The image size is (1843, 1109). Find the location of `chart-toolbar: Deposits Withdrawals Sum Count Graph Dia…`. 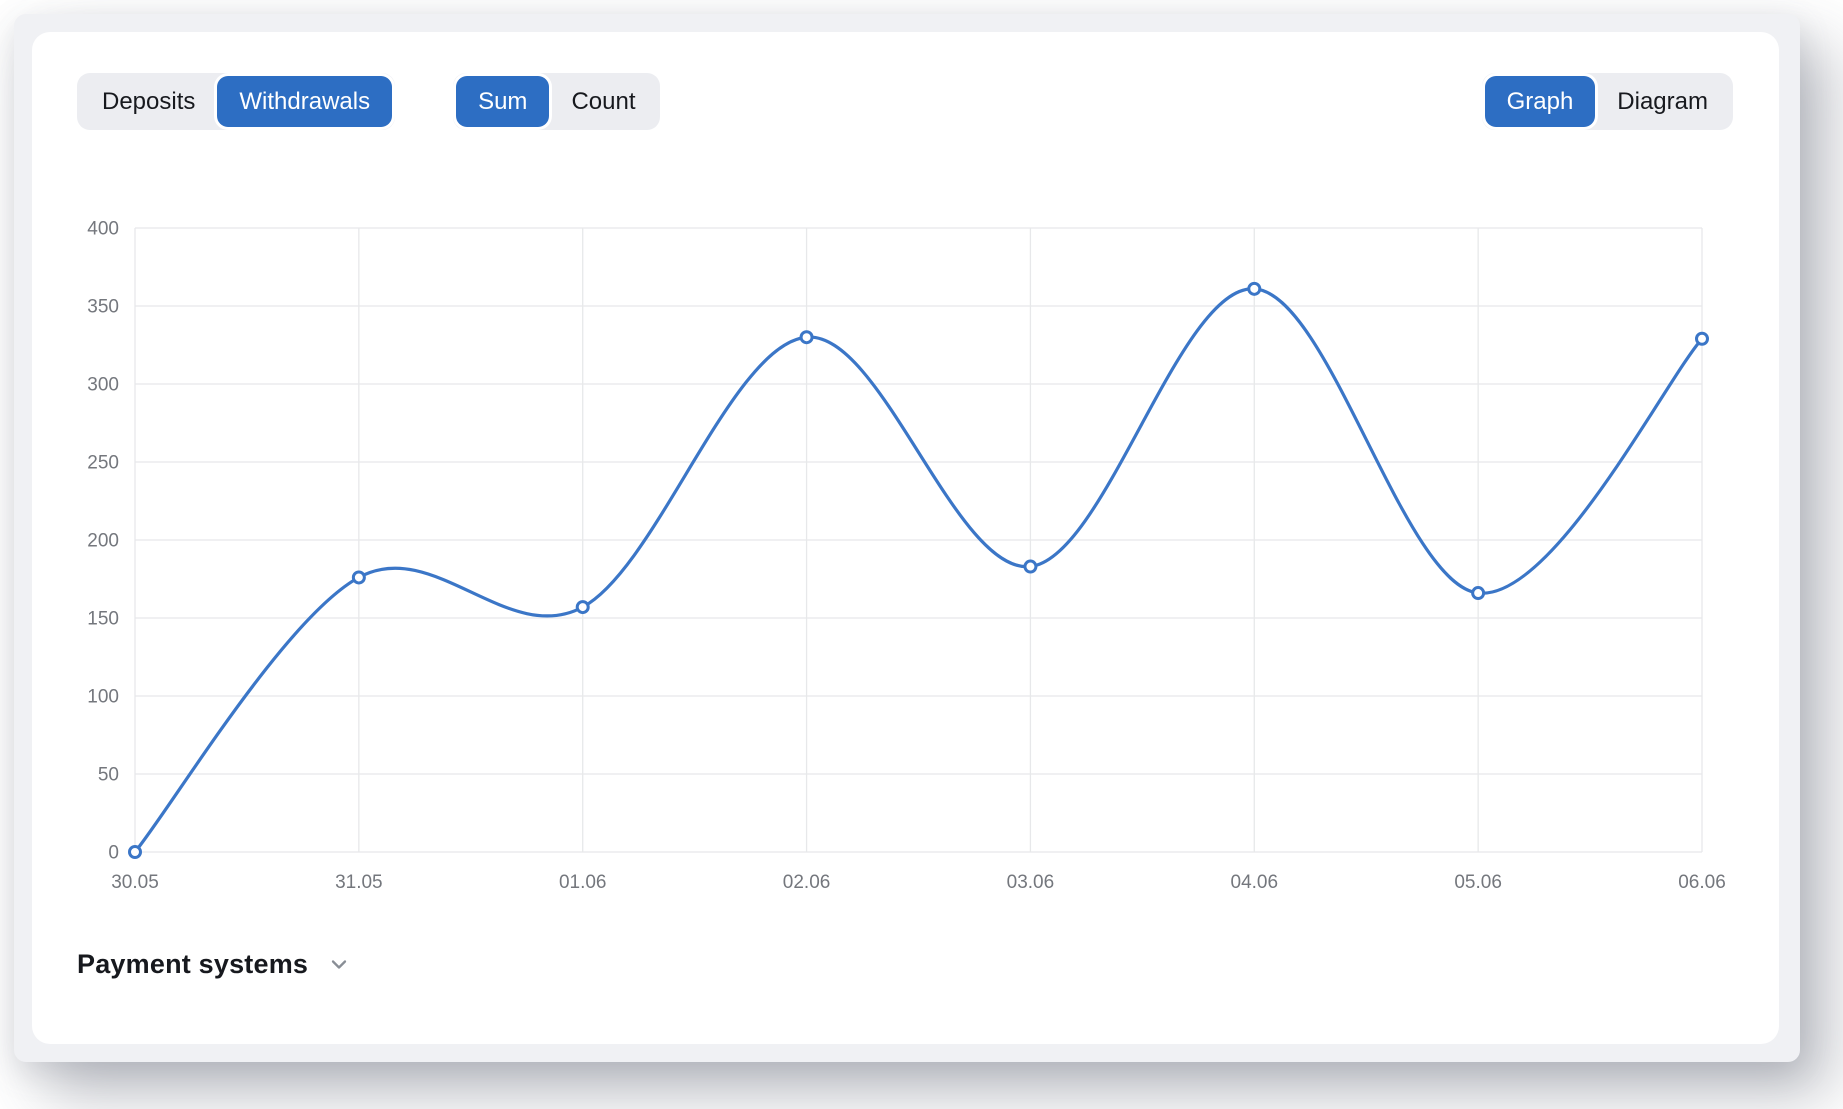

chart-toolbar: Deposits Withdrawals Sum Count Graph Dia… is located at coordinates (905, 101).